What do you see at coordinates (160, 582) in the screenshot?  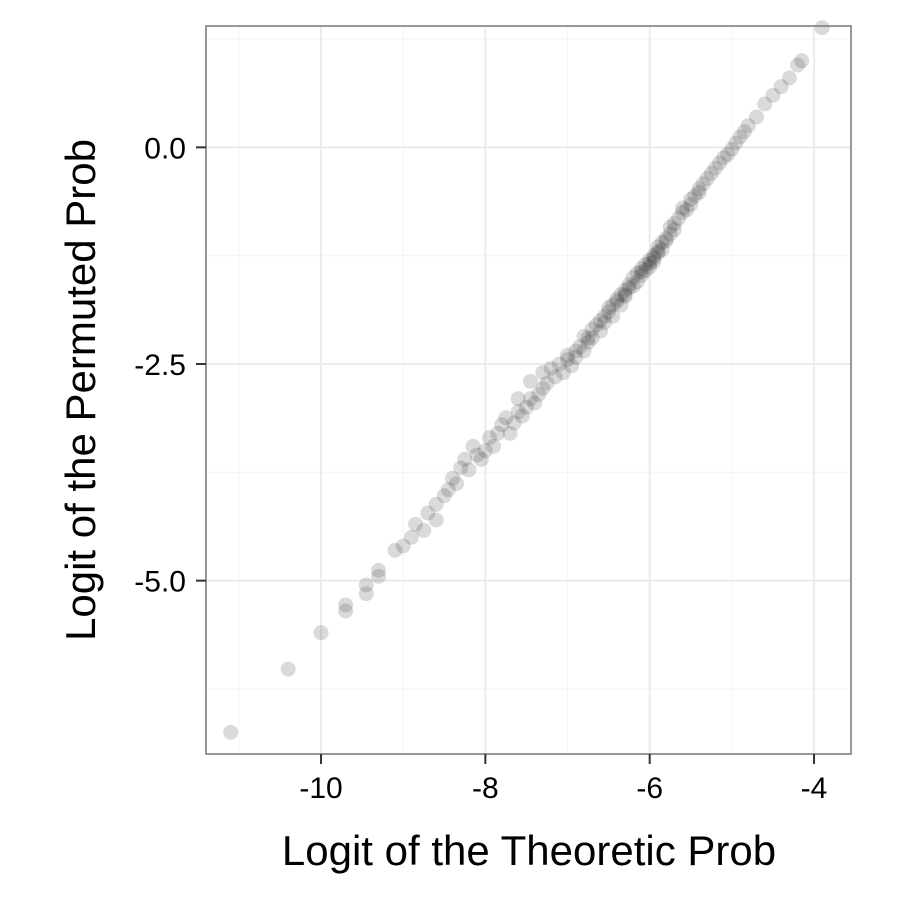 I see `y-tick-label: -5.0` at bounding box center [160, 582].